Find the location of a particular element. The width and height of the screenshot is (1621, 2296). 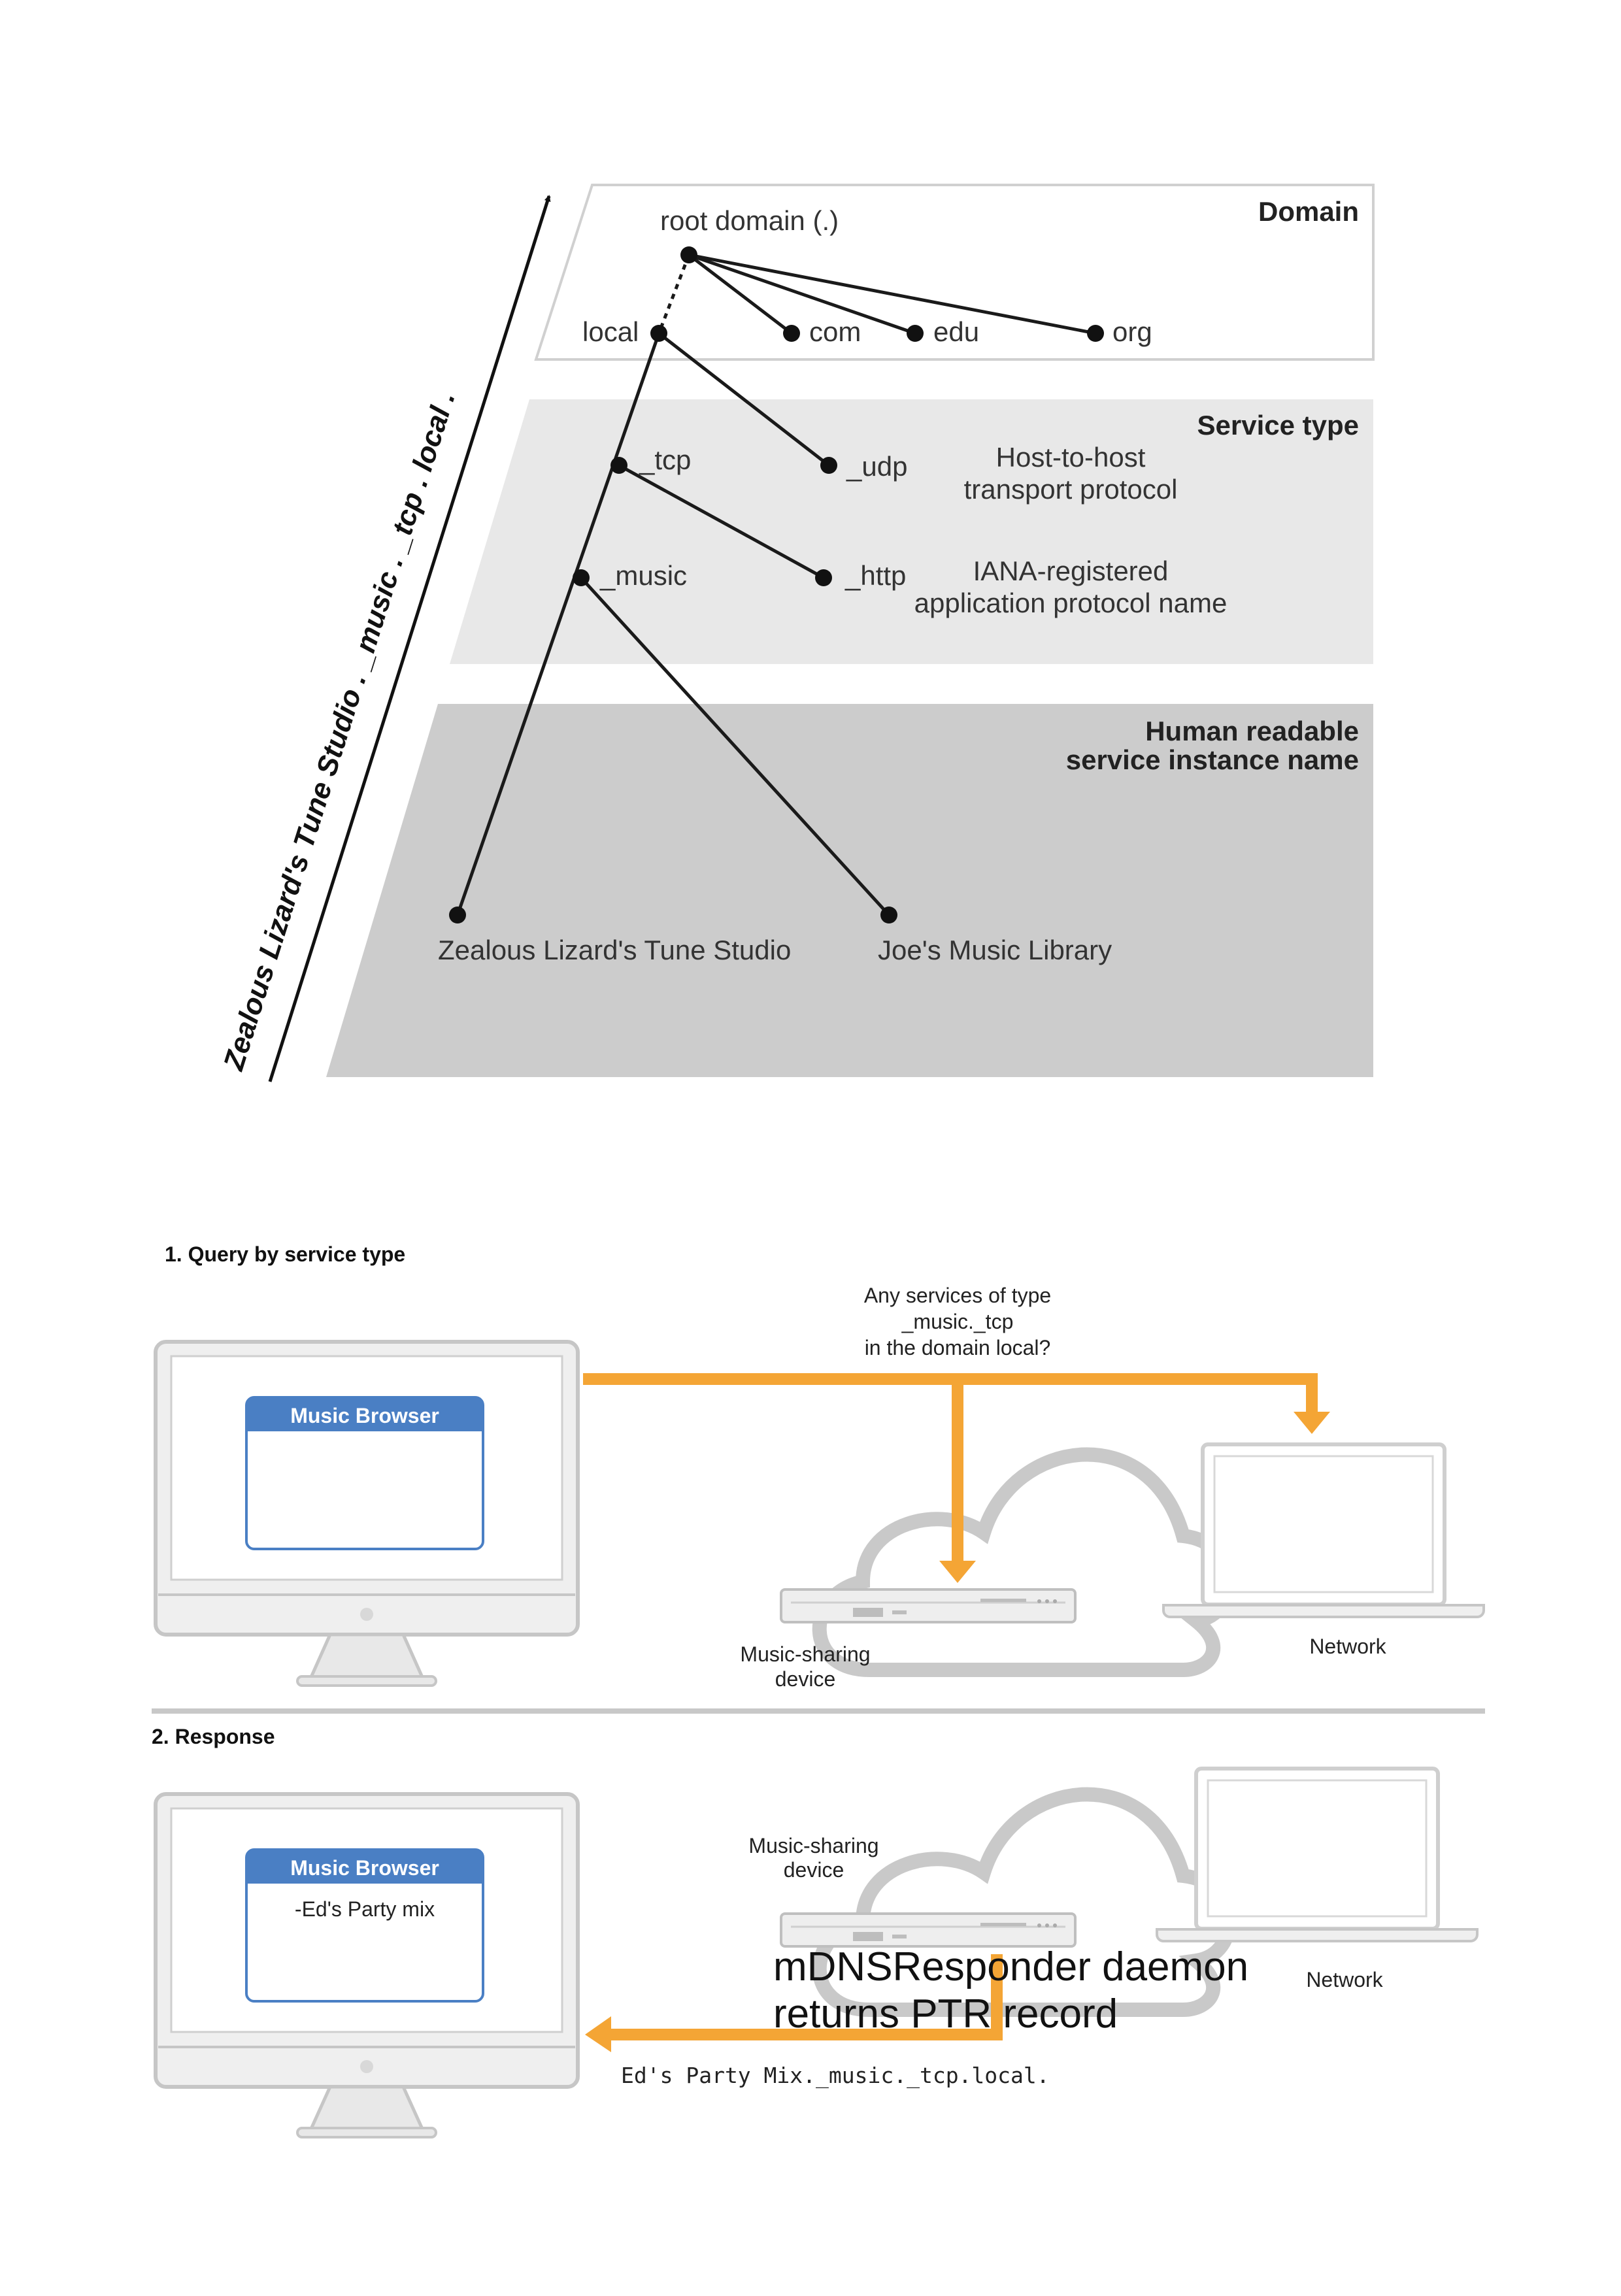

music-browser-window: Music Browser -Ed's Party mix is located at coordinates (365, 1925).